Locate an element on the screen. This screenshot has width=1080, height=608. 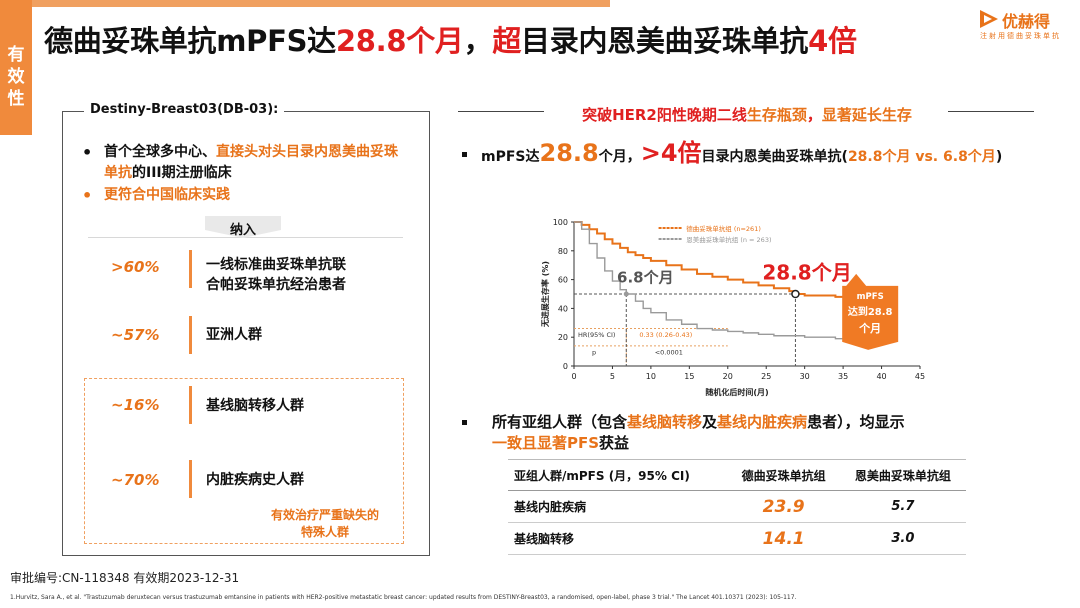
legend-label: 恩美曲妥珠单抗组 (n = 263) is located at coordinates (728, 239).